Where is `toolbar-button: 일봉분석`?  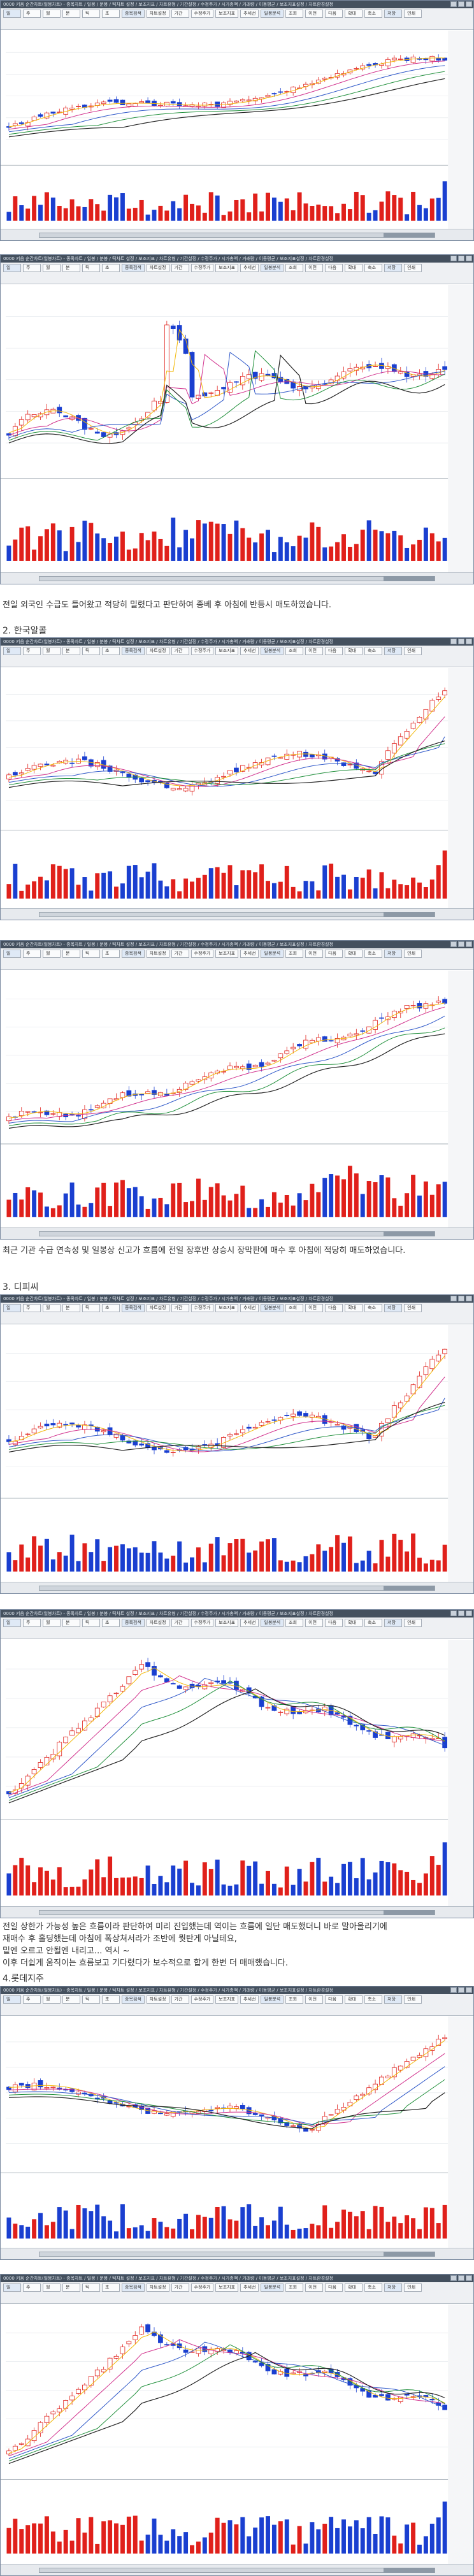 toolbar-button: 일봉분석 is located at coordinates (272, 268).